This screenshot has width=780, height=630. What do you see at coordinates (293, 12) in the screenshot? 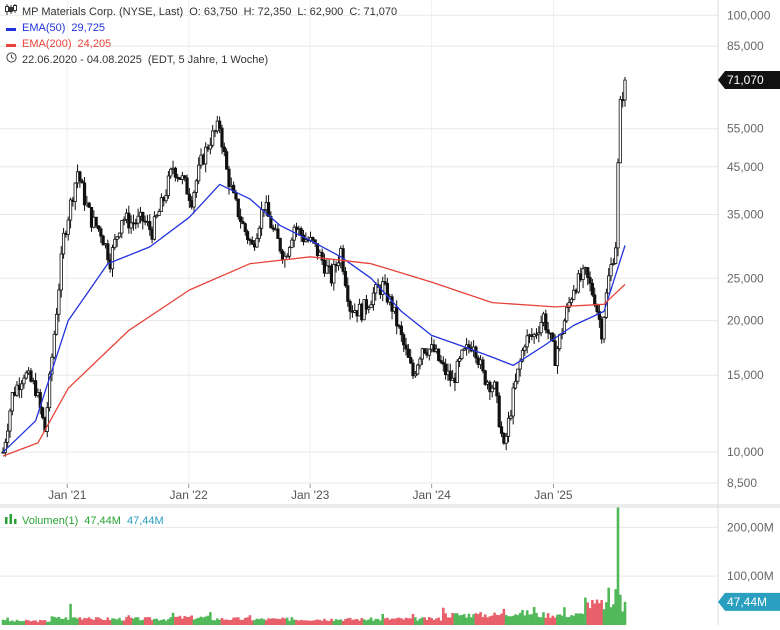
I see `ohlc-values: O: 63,750 H: 72,350 L: 62,900 C: 71,070` at bounding box center [293, 12].